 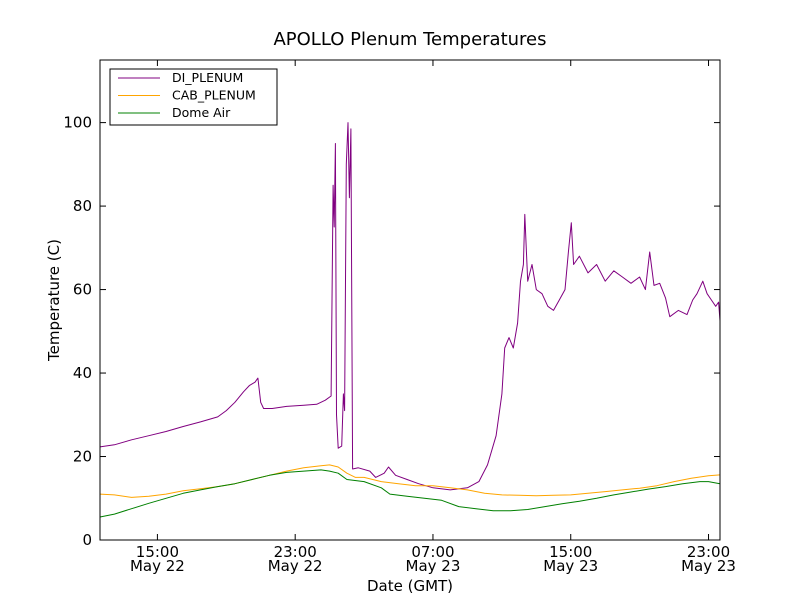 I want to click on chart-title: APOLLO Plenum Temperatures, so click(x=409, y=39).